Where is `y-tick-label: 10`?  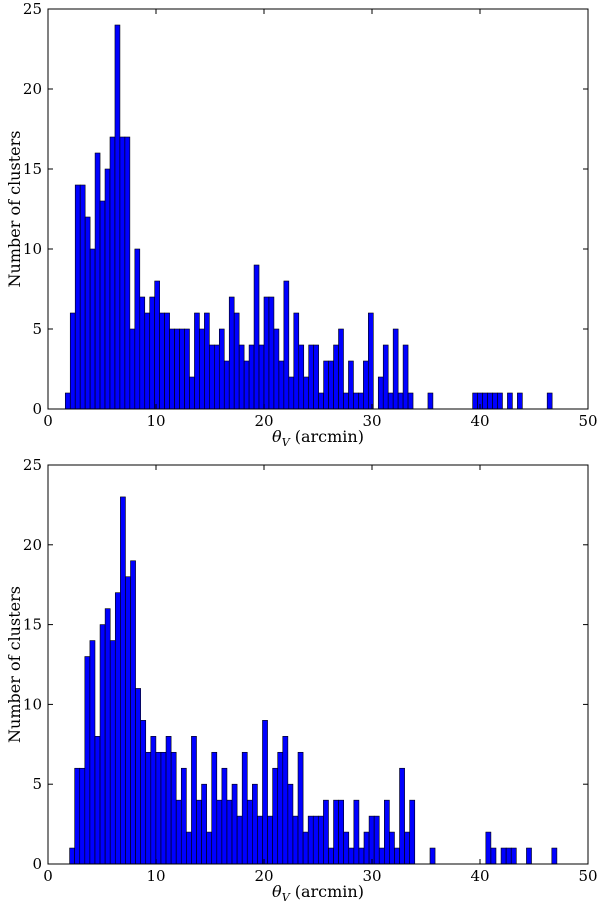 y-tick-label: 10 is located at coordinates (32, 704).